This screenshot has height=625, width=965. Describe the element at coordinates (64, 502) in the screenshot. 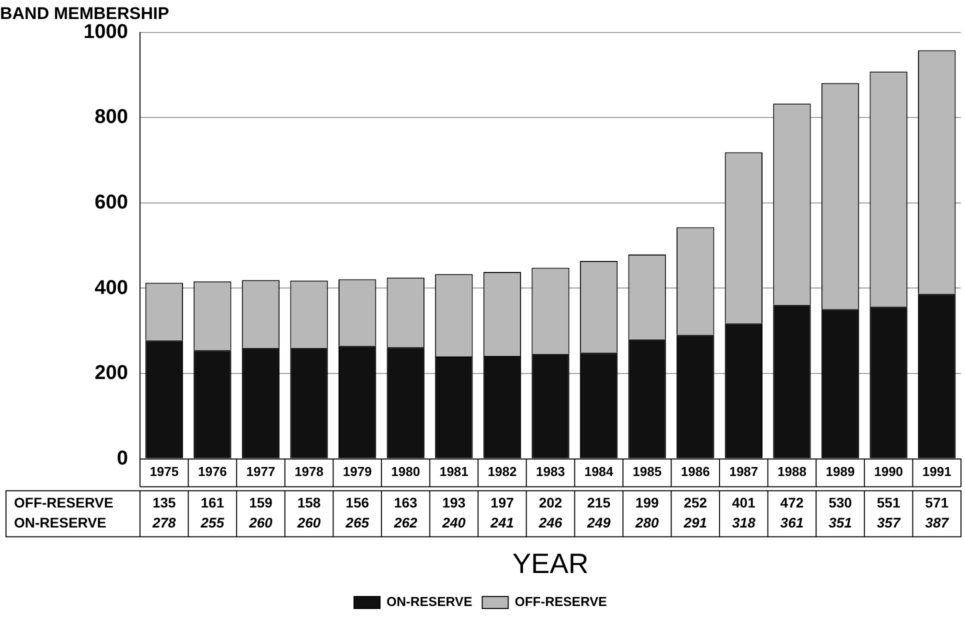

I see `text: OFF-RESERVE` at that location.